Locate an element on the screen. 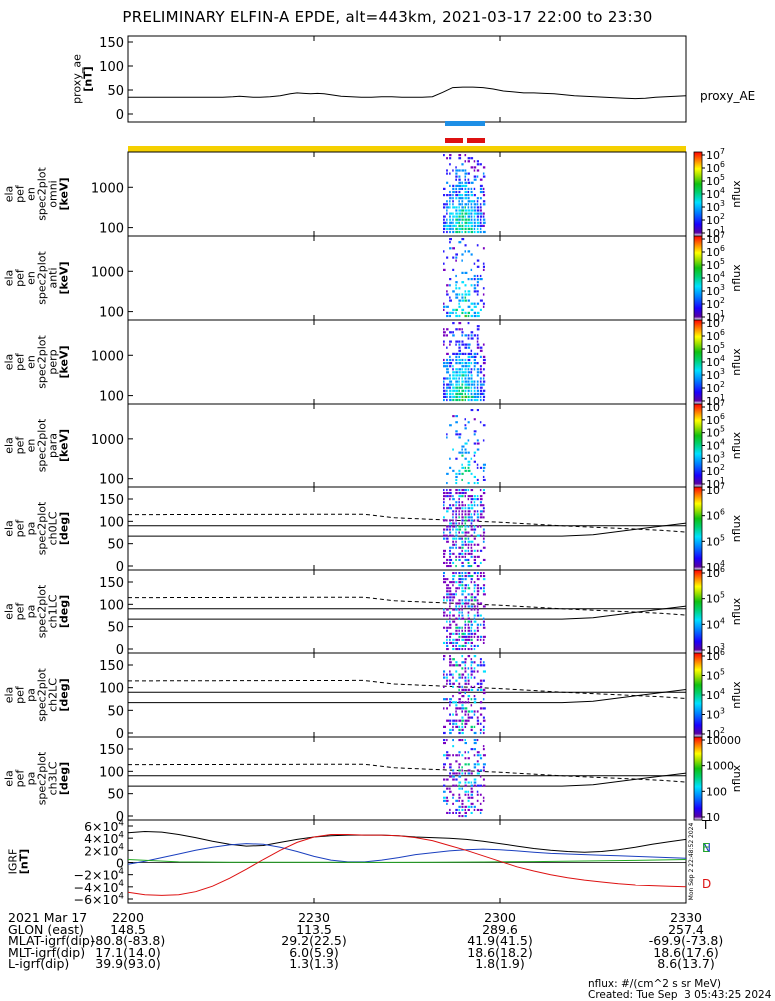 The width and height of the screenshot is (775, 1001). colorbar-tick-label: 10⁷ is located at coordinates (715, 322).